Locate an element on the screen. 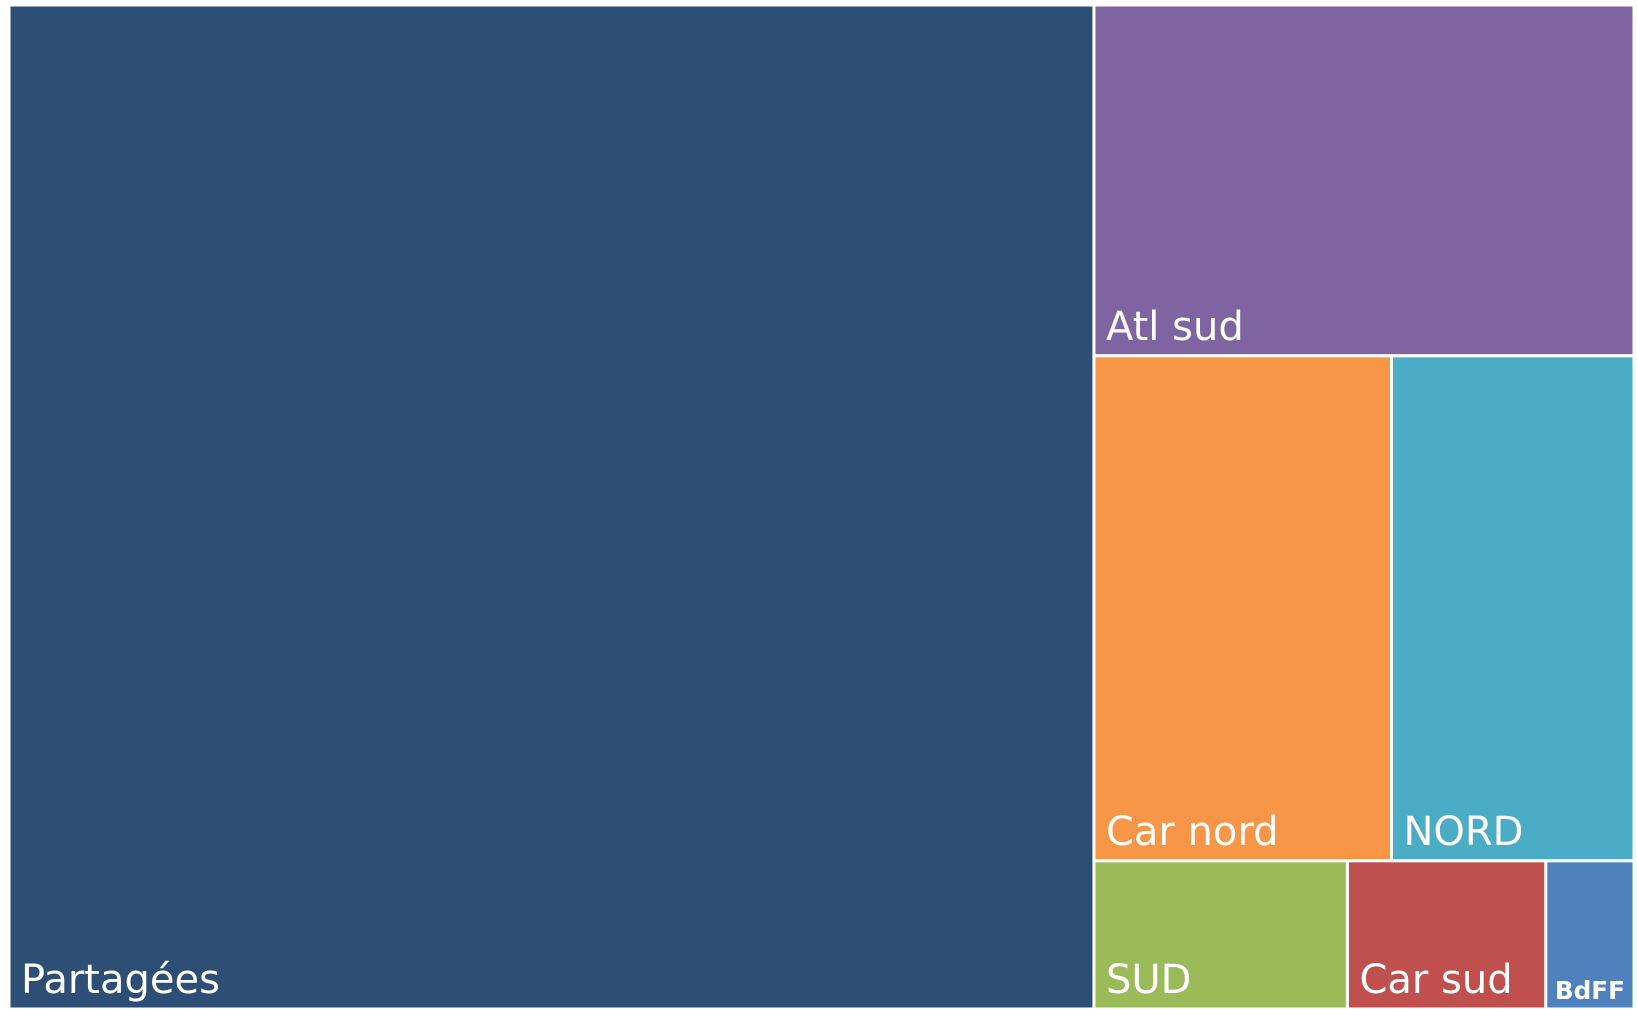  tile-label: Atl sud is located at coordinates (1175, 327).